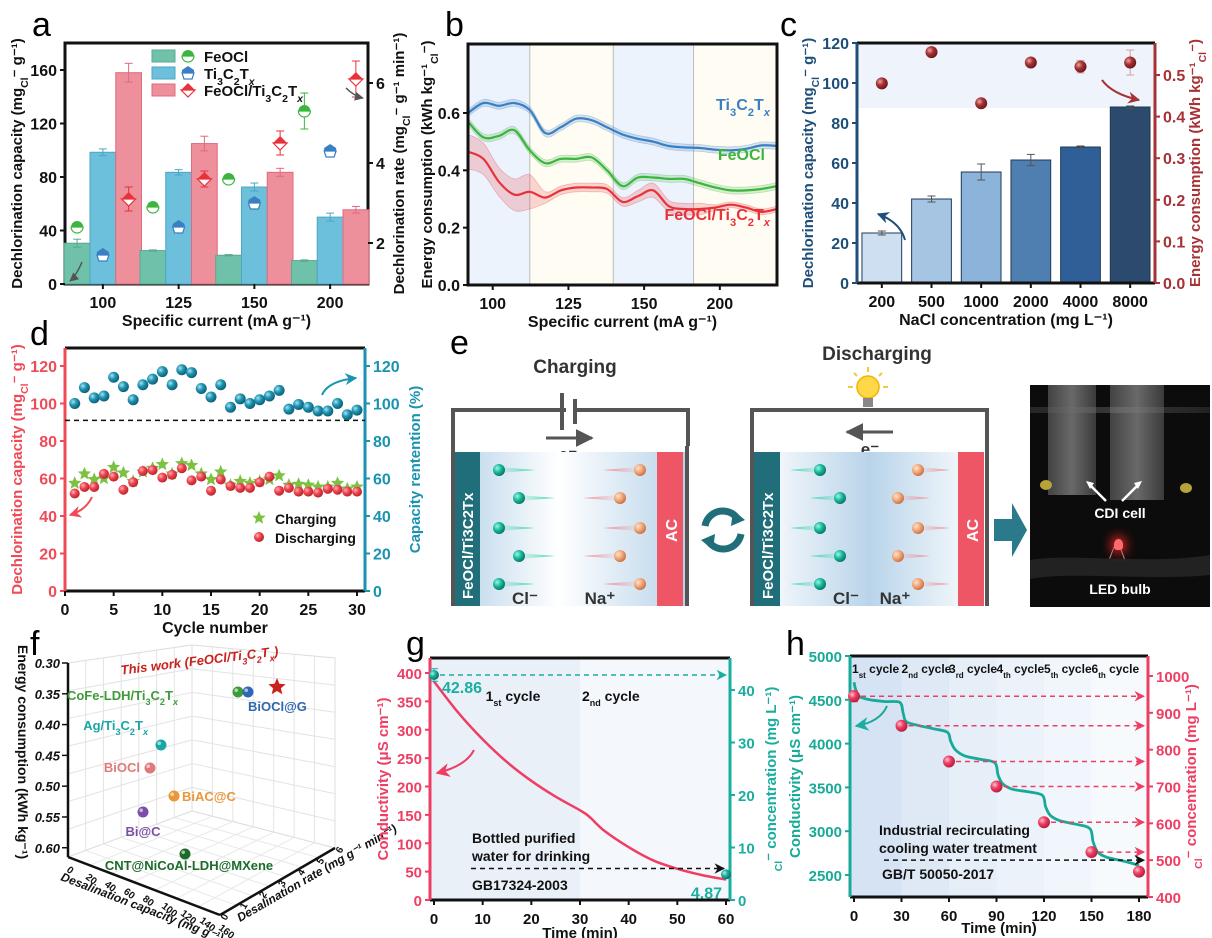 Image resolution: width=1212 pixels, height=938 pixels. What do you see at coordinates (1168, 824) in the screenshot?
I see `right-axis-tick-label: 600` at bounding box center [1168, 824].